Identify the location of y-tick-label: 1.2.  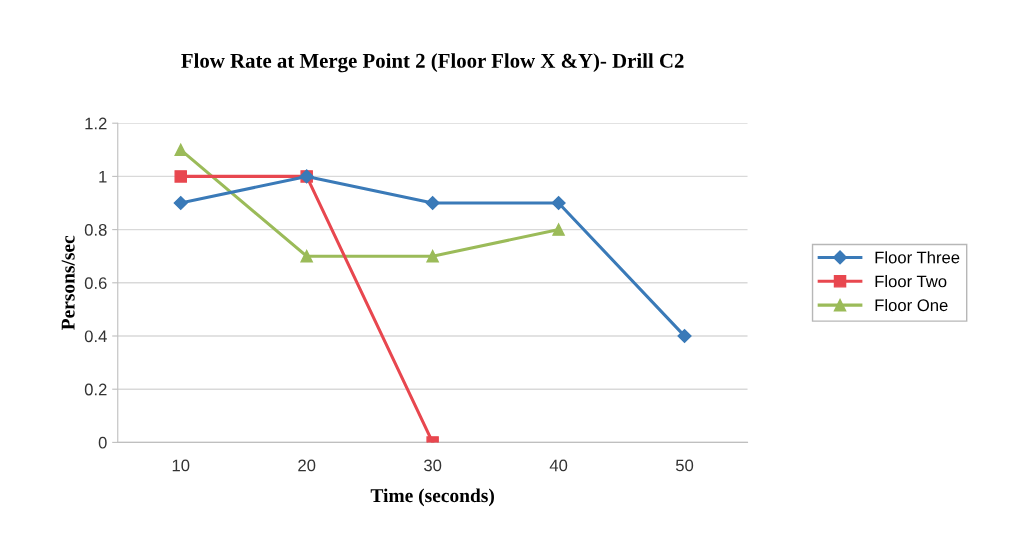
(96, 123).